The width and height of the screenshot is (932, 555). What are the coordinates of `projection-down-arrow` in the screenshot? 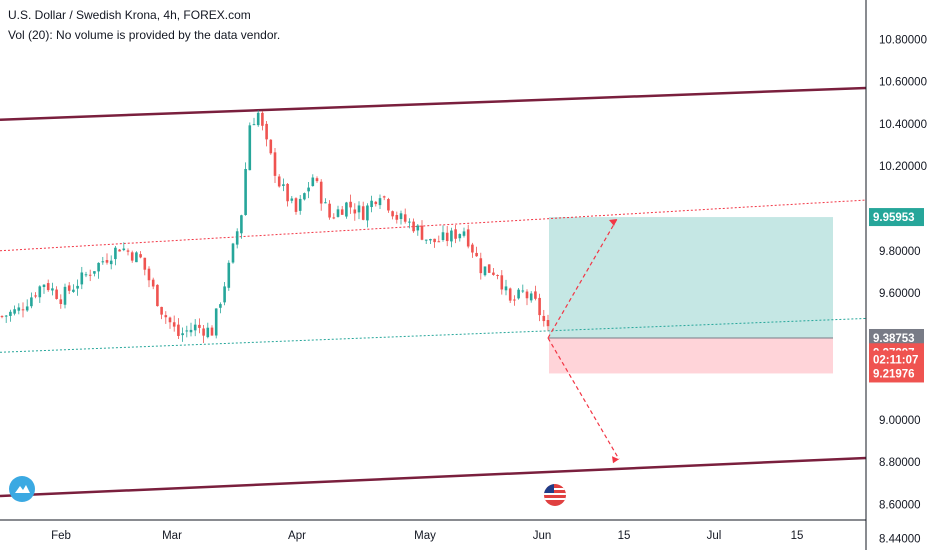 It's located at (583, 398).